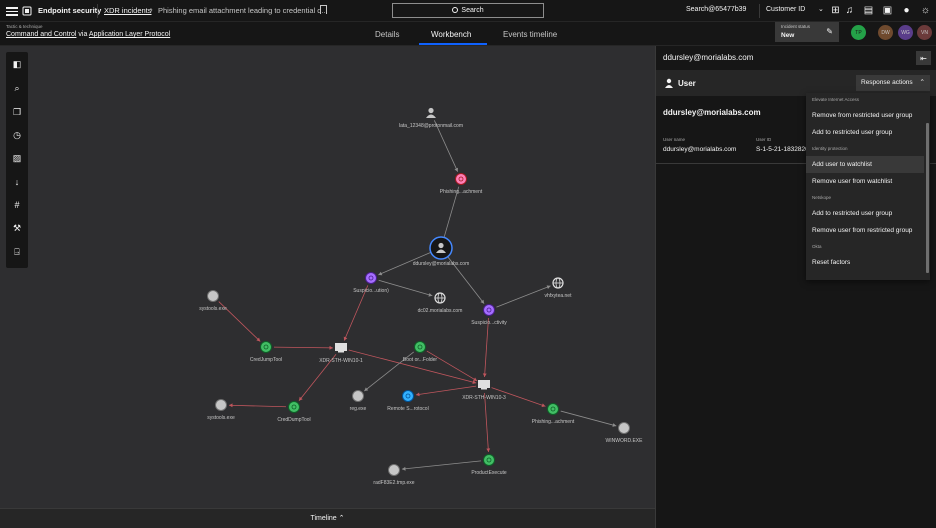 This screenshot has height=528, width=936. I want to click on copy-icon: ❐, so click(17, 111).